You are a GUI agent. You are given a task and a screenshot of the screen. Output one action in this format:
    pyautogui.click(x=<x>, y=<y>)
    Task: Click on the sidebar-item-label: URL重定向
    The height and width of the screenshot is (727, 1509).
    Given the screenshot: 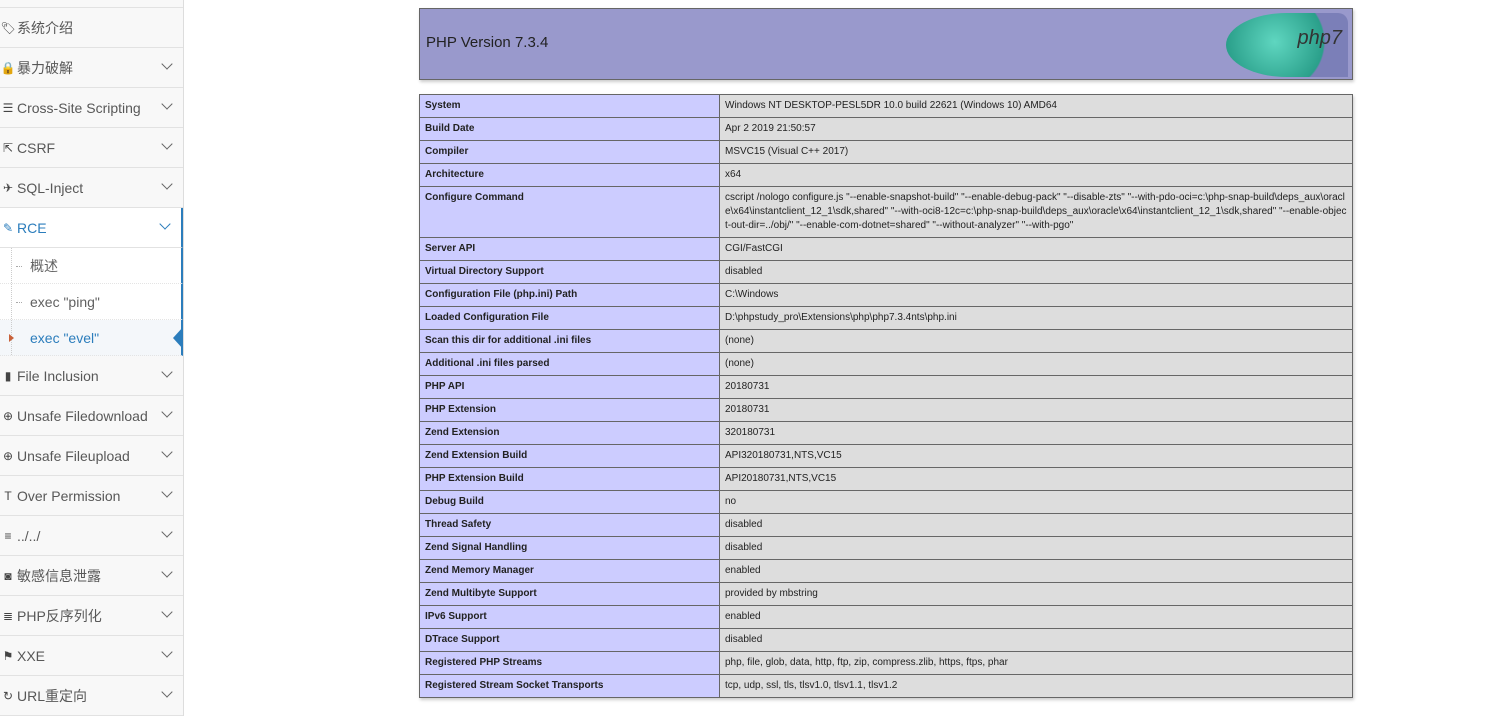 What is the action you would take?
    pyautogui.click(x=52, y=695)
    